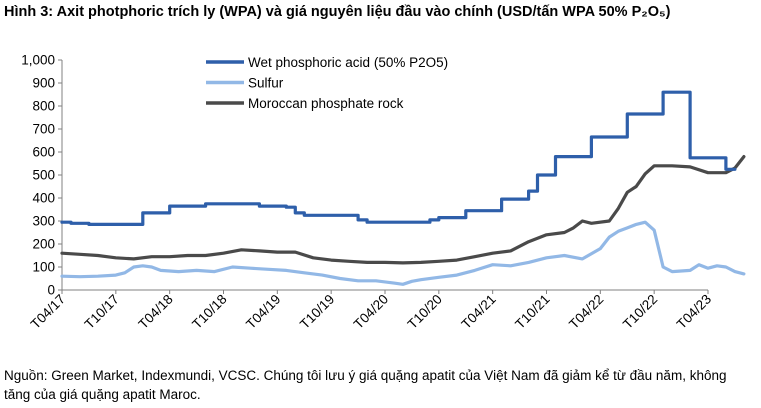 The height and width of the screenshot is (408, 761). I want to click on x-tick-label: T10/17, so click(102, 312).